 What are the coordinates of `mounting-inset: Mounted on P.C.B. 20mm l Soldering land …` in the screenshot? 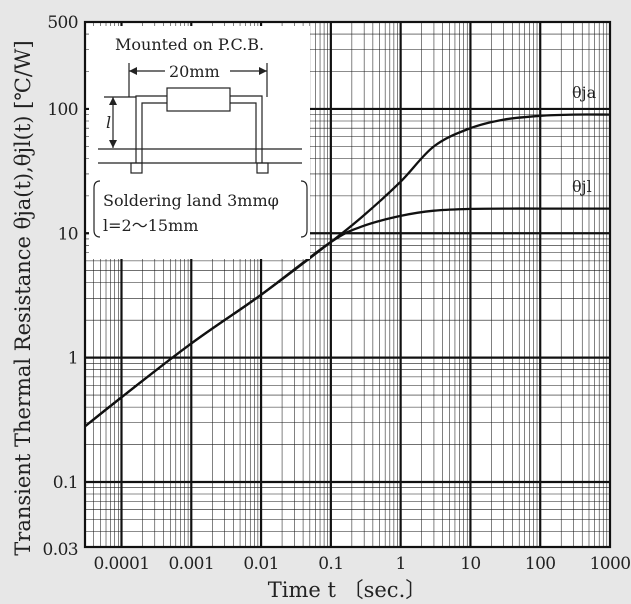 It's located at (199, 142).